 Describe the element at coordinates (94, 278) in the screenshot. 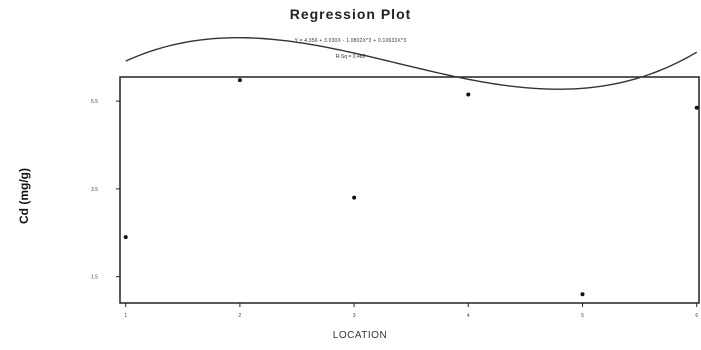

I see `y-tick-label: 1.5` at that location.